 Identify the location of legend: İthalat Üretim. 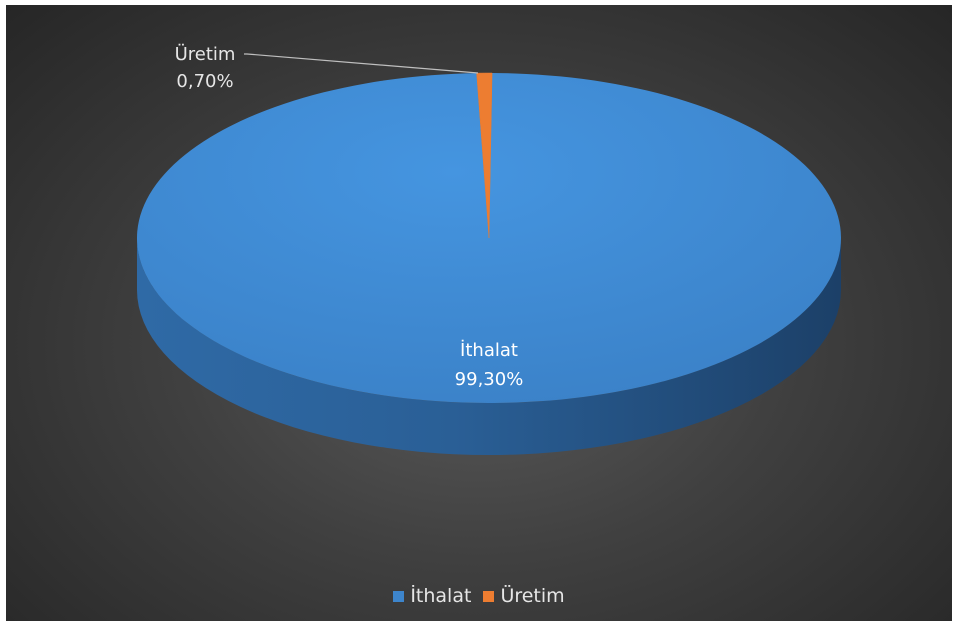
(479, 596).